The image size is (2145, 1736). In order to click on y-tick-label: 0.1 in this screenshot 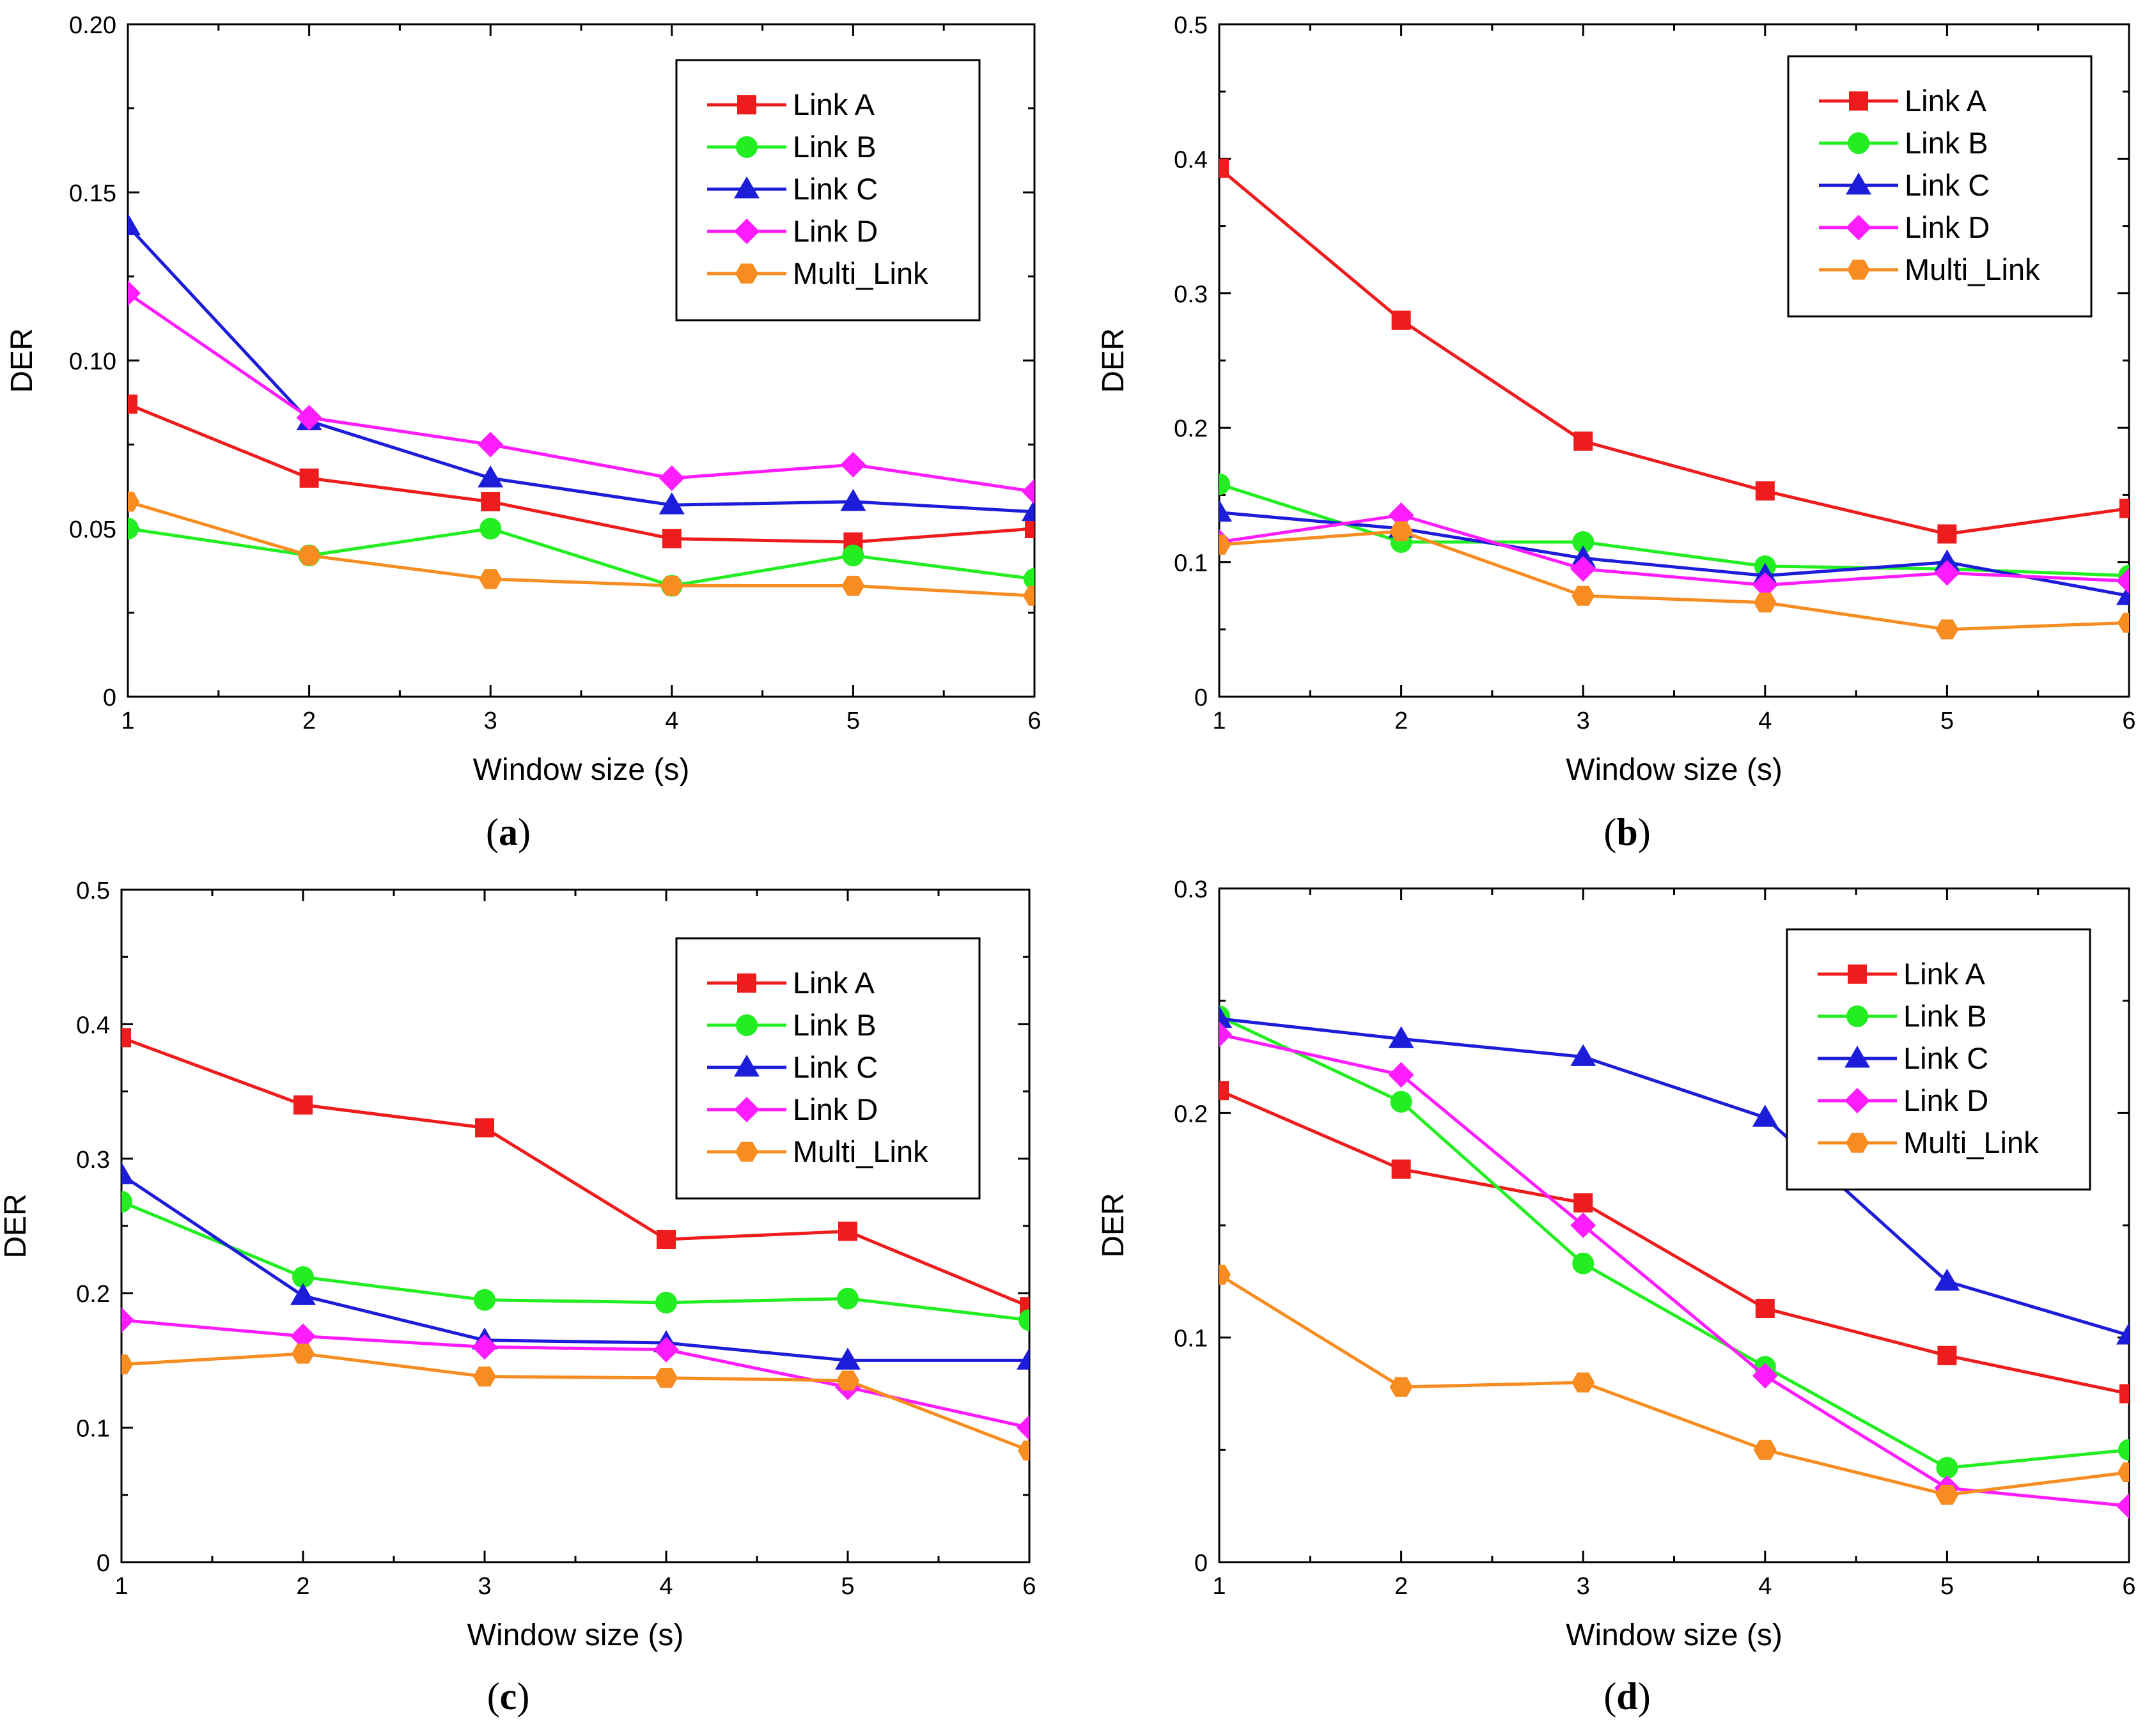, I will do `click(1191, 563)`.